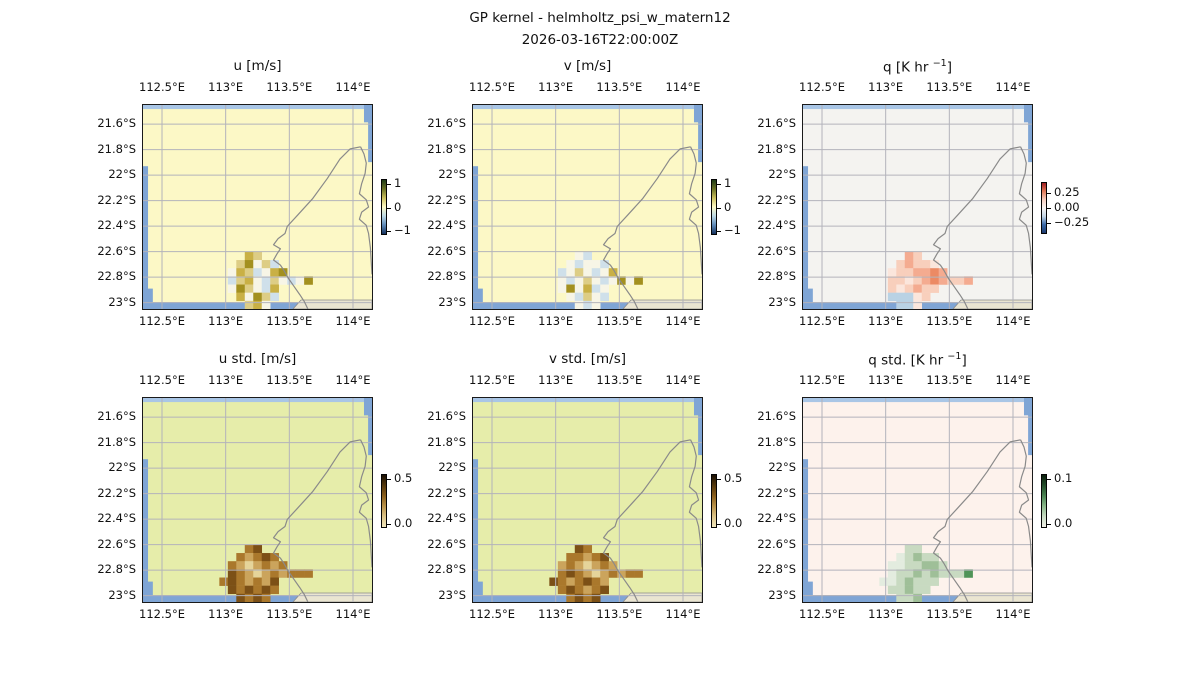 The height and width of the screenshot is (700, 1200). I want to click on panel-title-q: q [K hr −1], so click(917, 68).